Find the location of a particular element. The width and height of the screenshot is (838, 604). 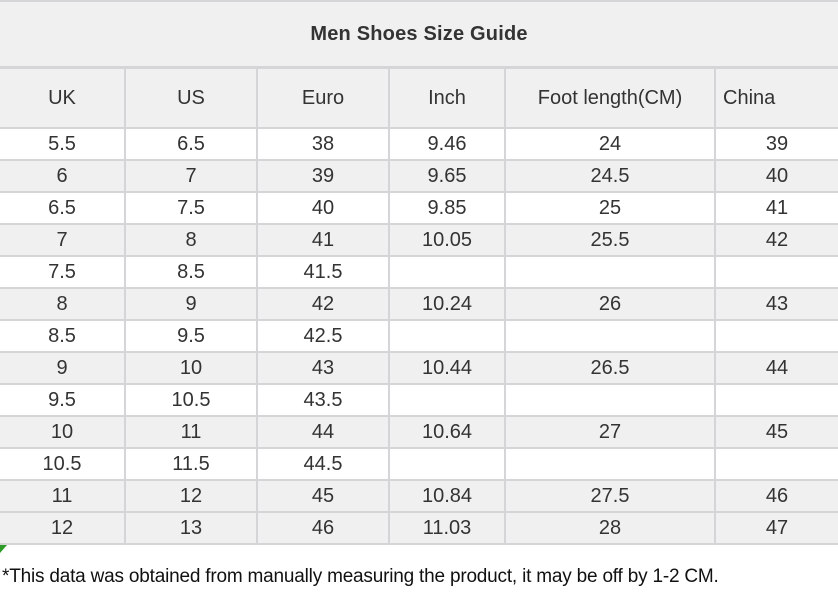

cell-euro: 43.5 is located at coordinates (322, 400).